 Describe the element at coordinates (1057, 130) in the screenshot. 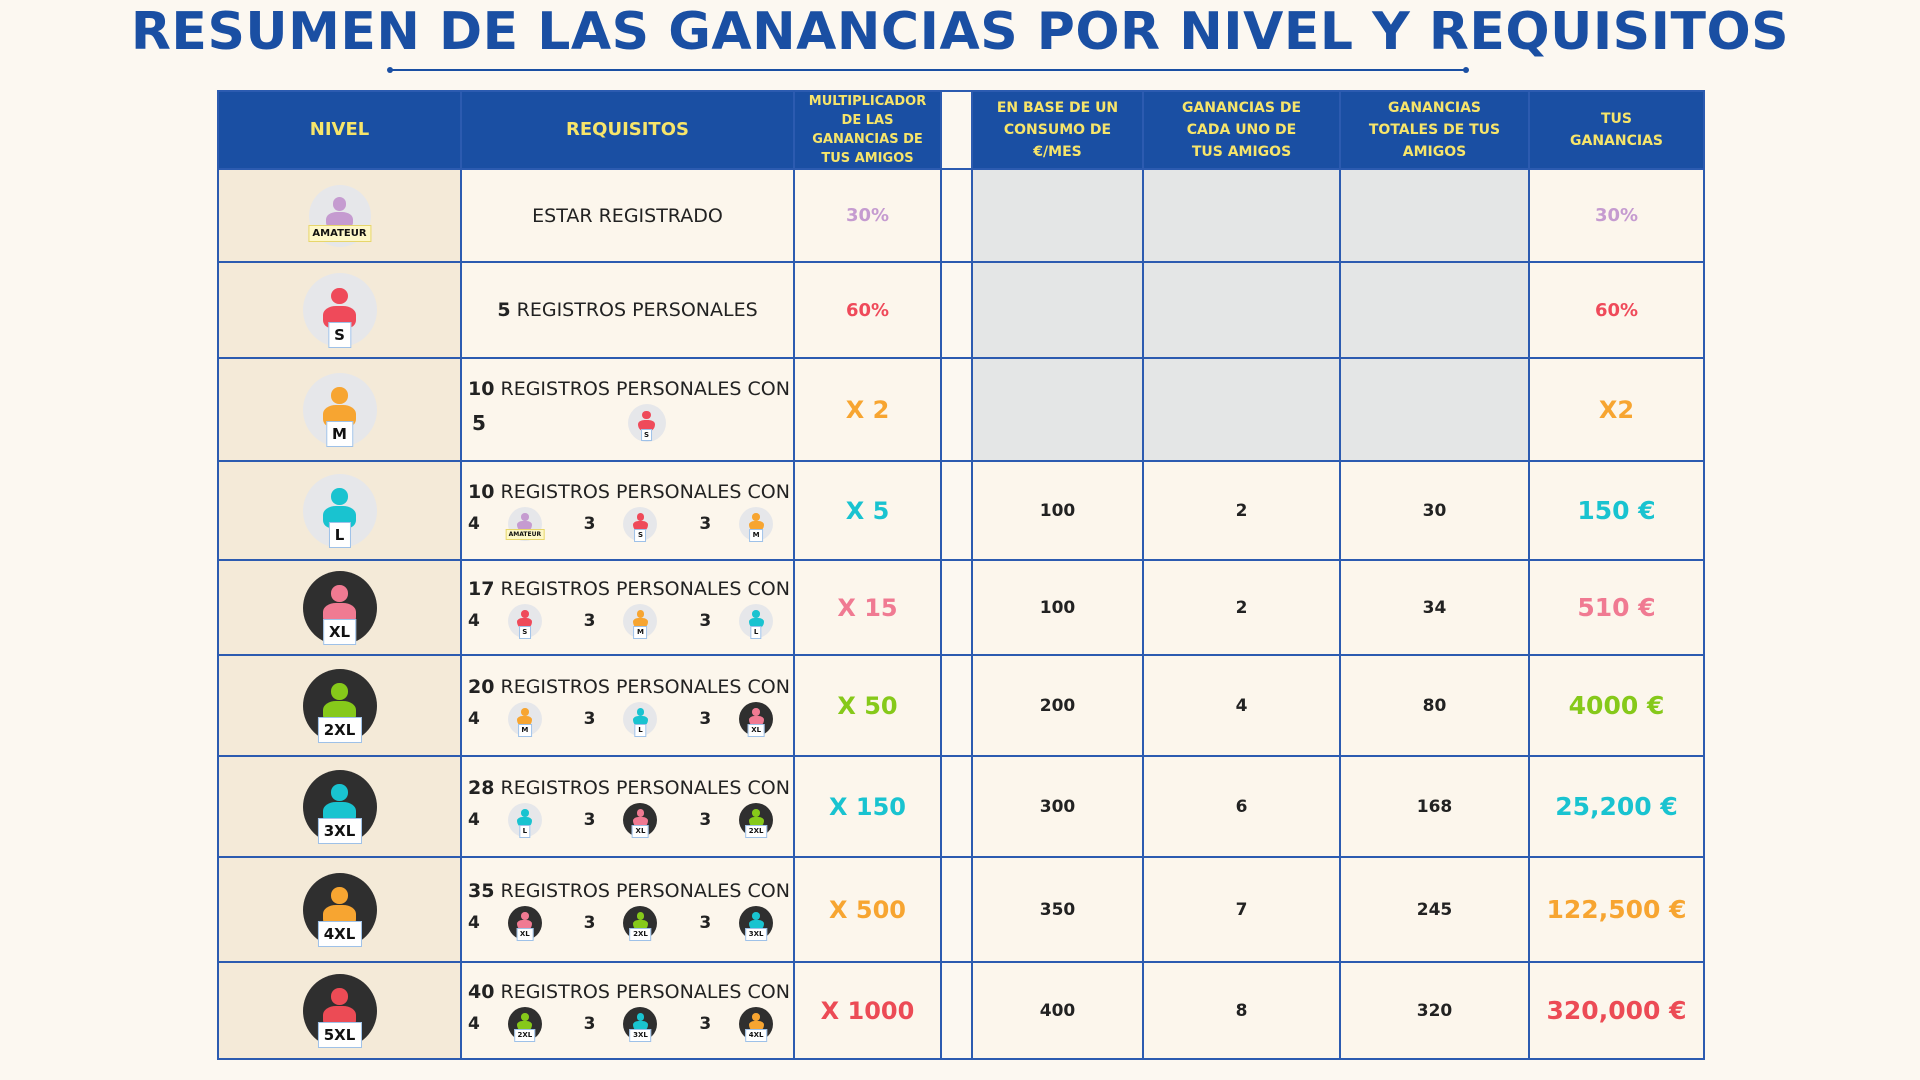

I see `header-consumo: EN BASE DE UN CONSUMO DE €/MES` at that location.